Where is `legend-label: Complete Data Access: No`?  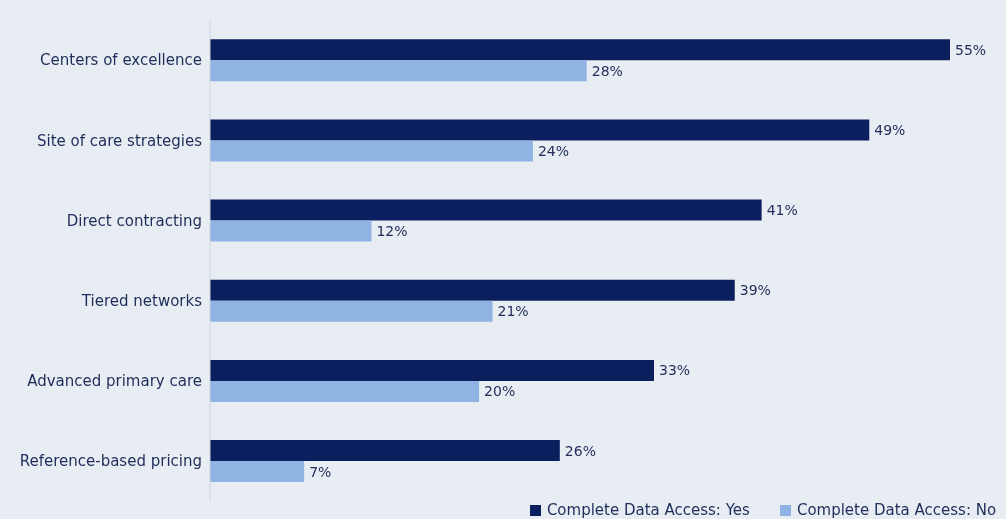 legend-label: Complete Data Access: No is located at coordinates (896, 510).